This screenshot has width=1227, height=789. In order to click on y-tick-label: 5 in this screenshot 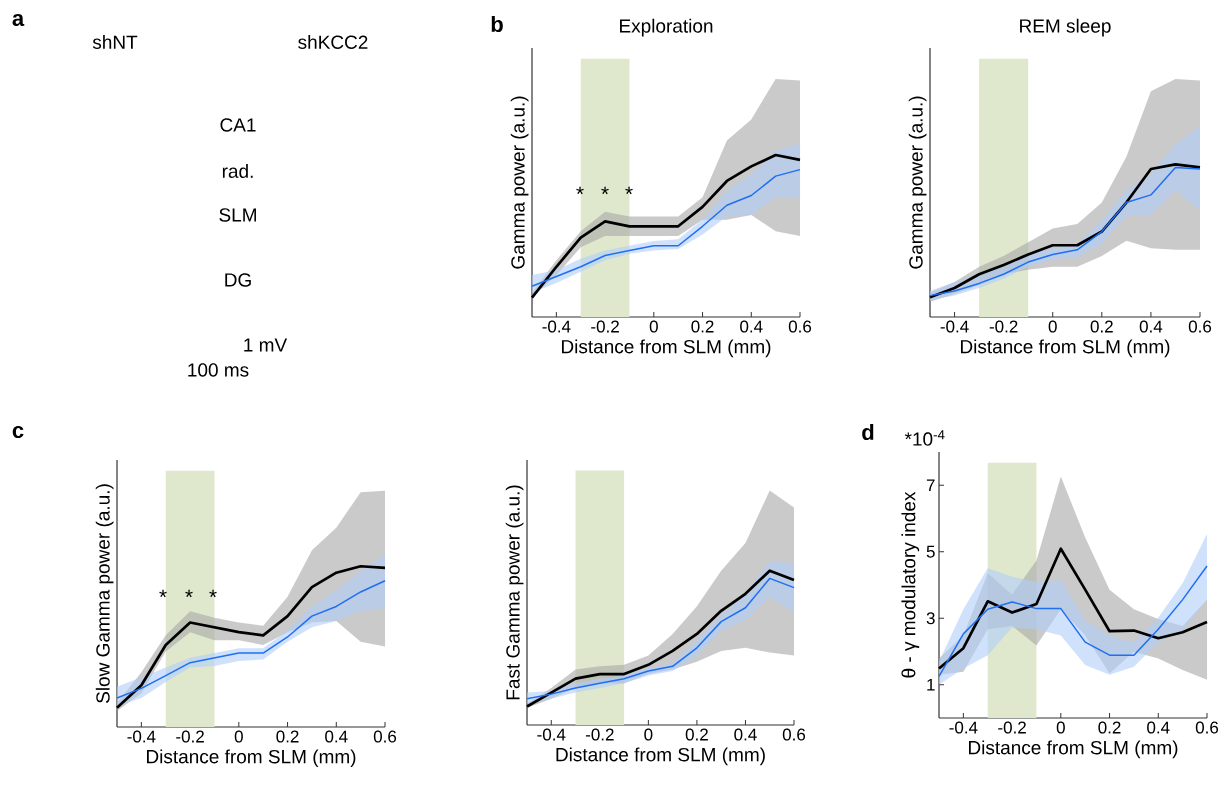, I will do `click(930, 551)`.